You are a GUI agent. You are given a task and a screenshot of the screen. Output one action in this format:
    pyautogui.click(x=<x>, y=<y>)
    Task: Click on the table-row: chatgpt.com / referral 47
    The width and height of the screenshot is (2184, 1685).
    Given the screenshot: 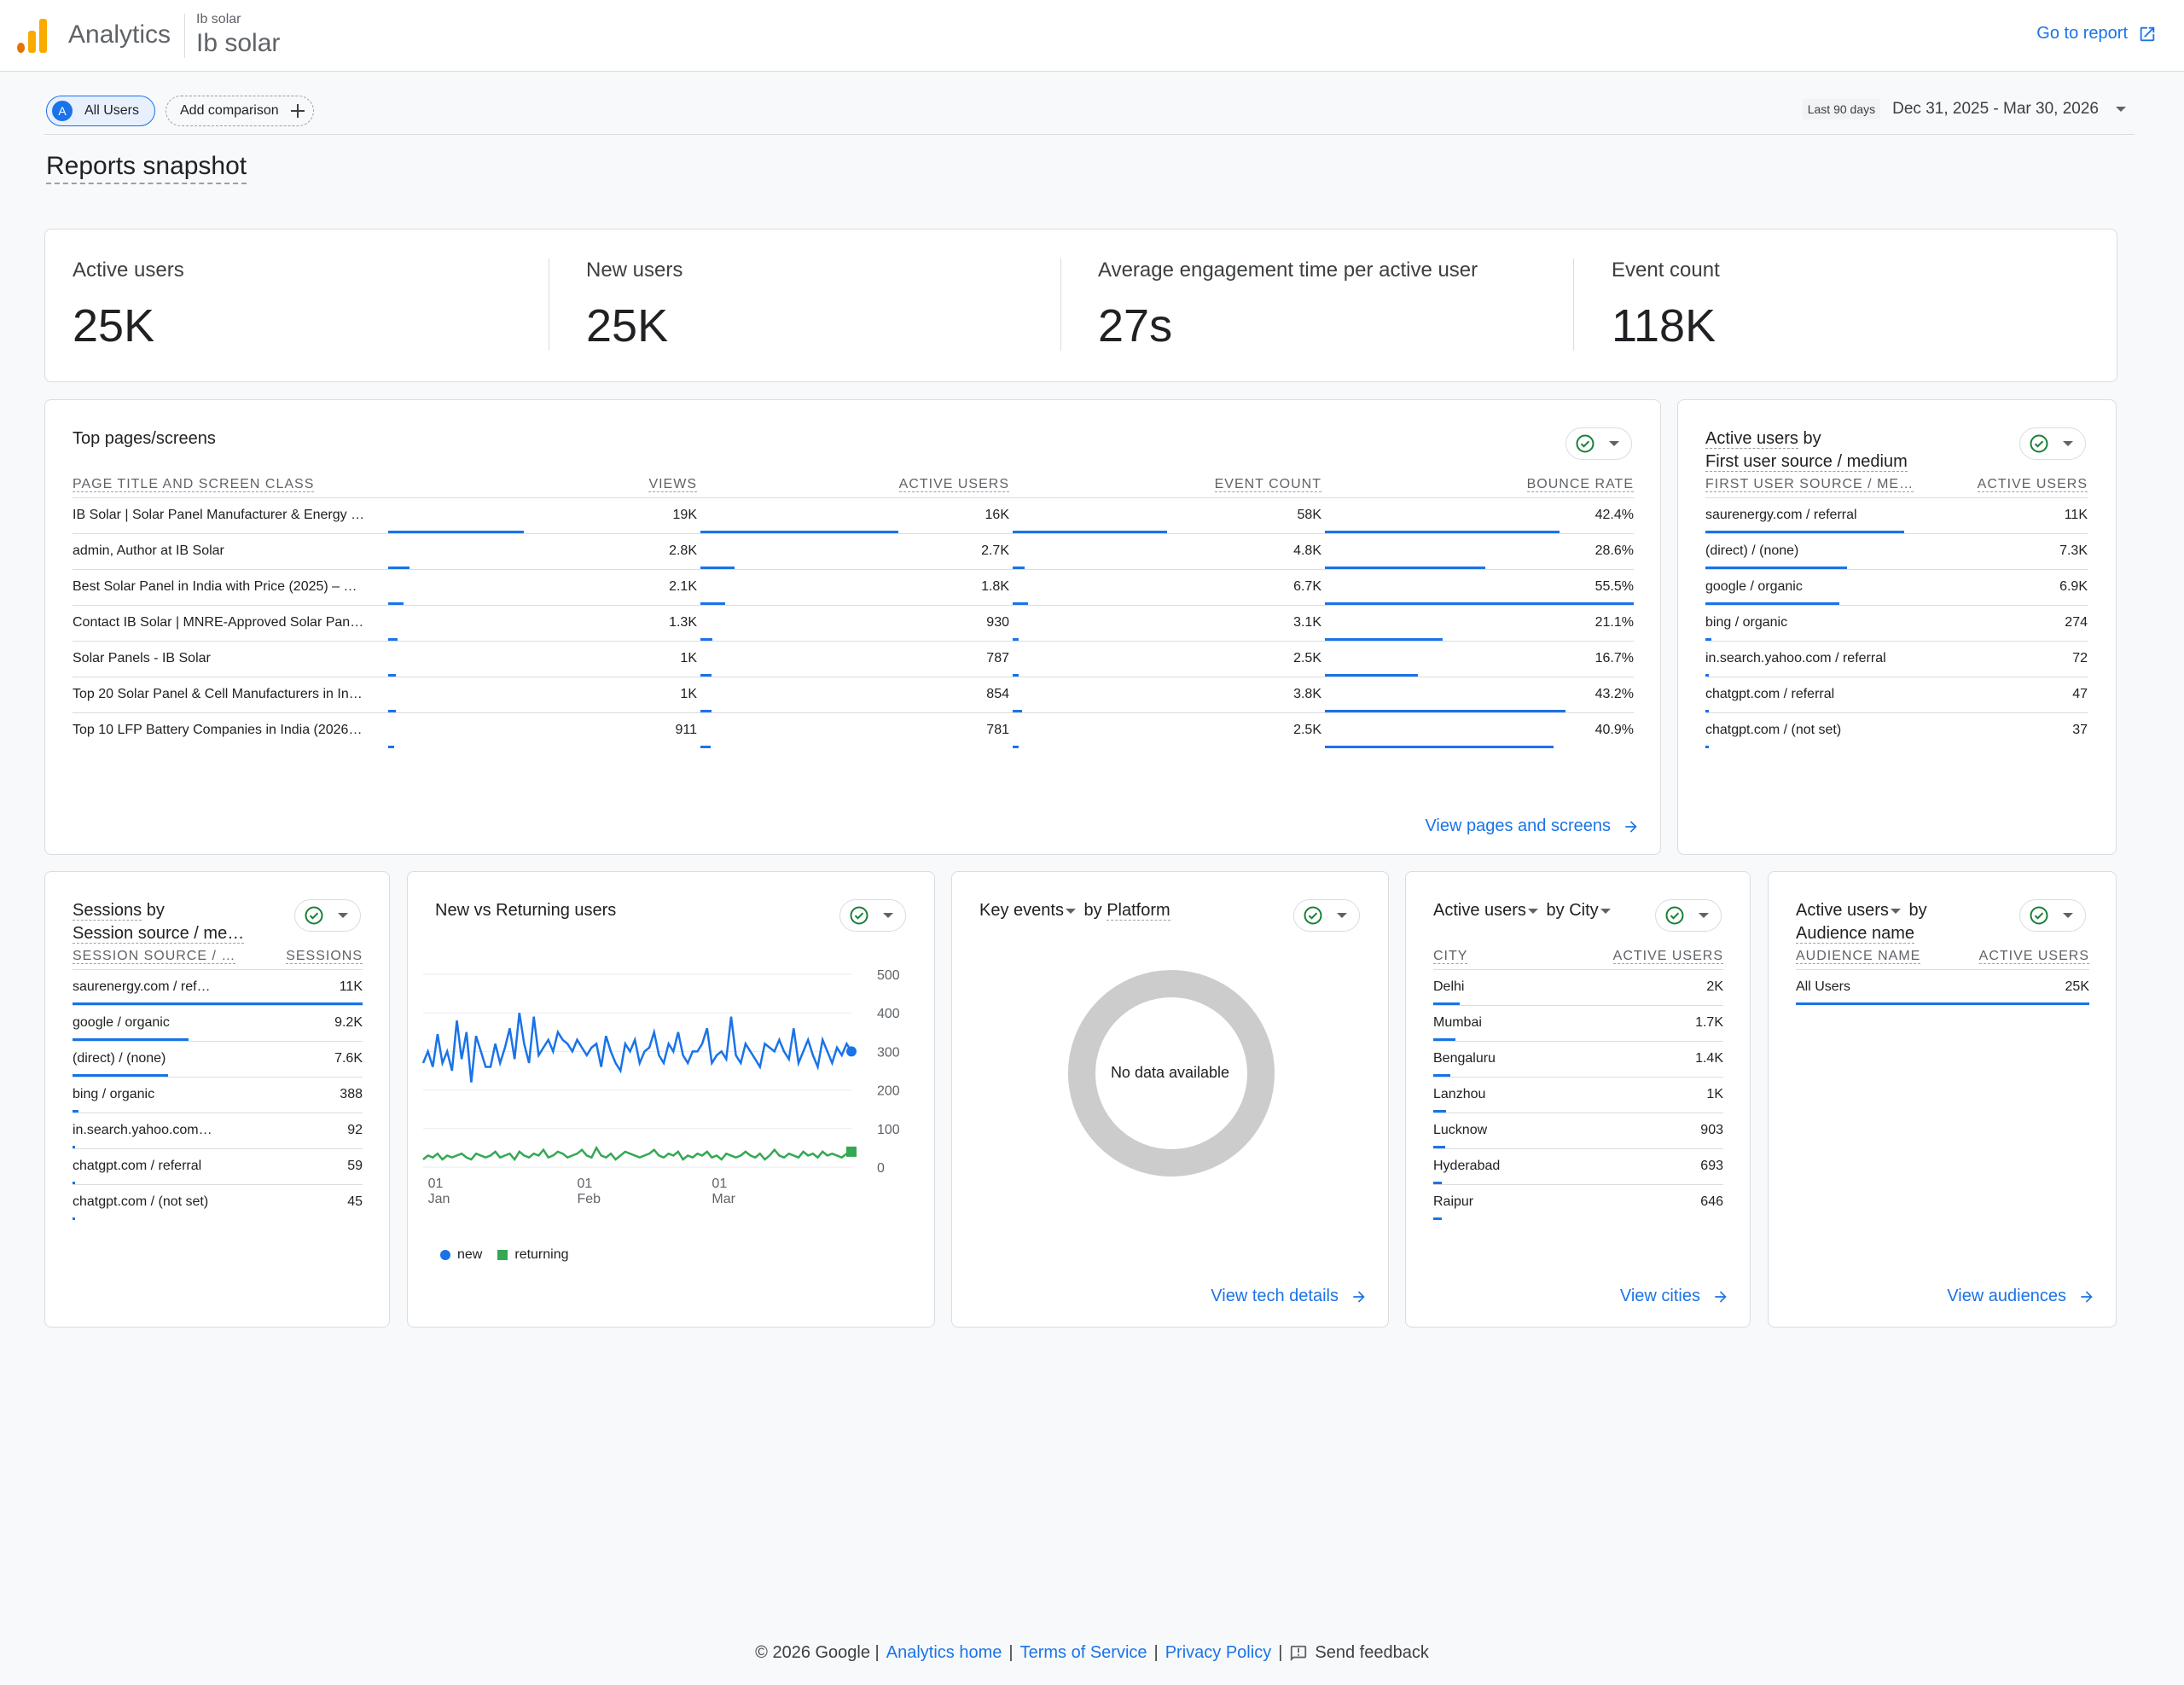 What is the action you would take?
    pyautogui.click(x=1896, y=695)
    